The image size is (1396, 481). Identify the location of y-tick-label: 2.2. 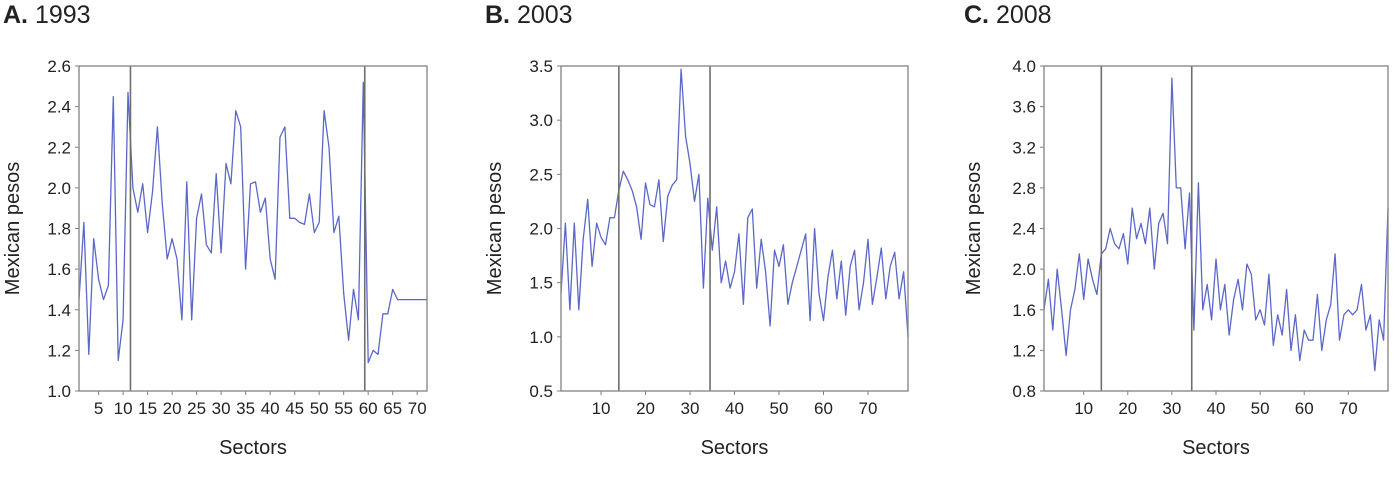
(59, 147).